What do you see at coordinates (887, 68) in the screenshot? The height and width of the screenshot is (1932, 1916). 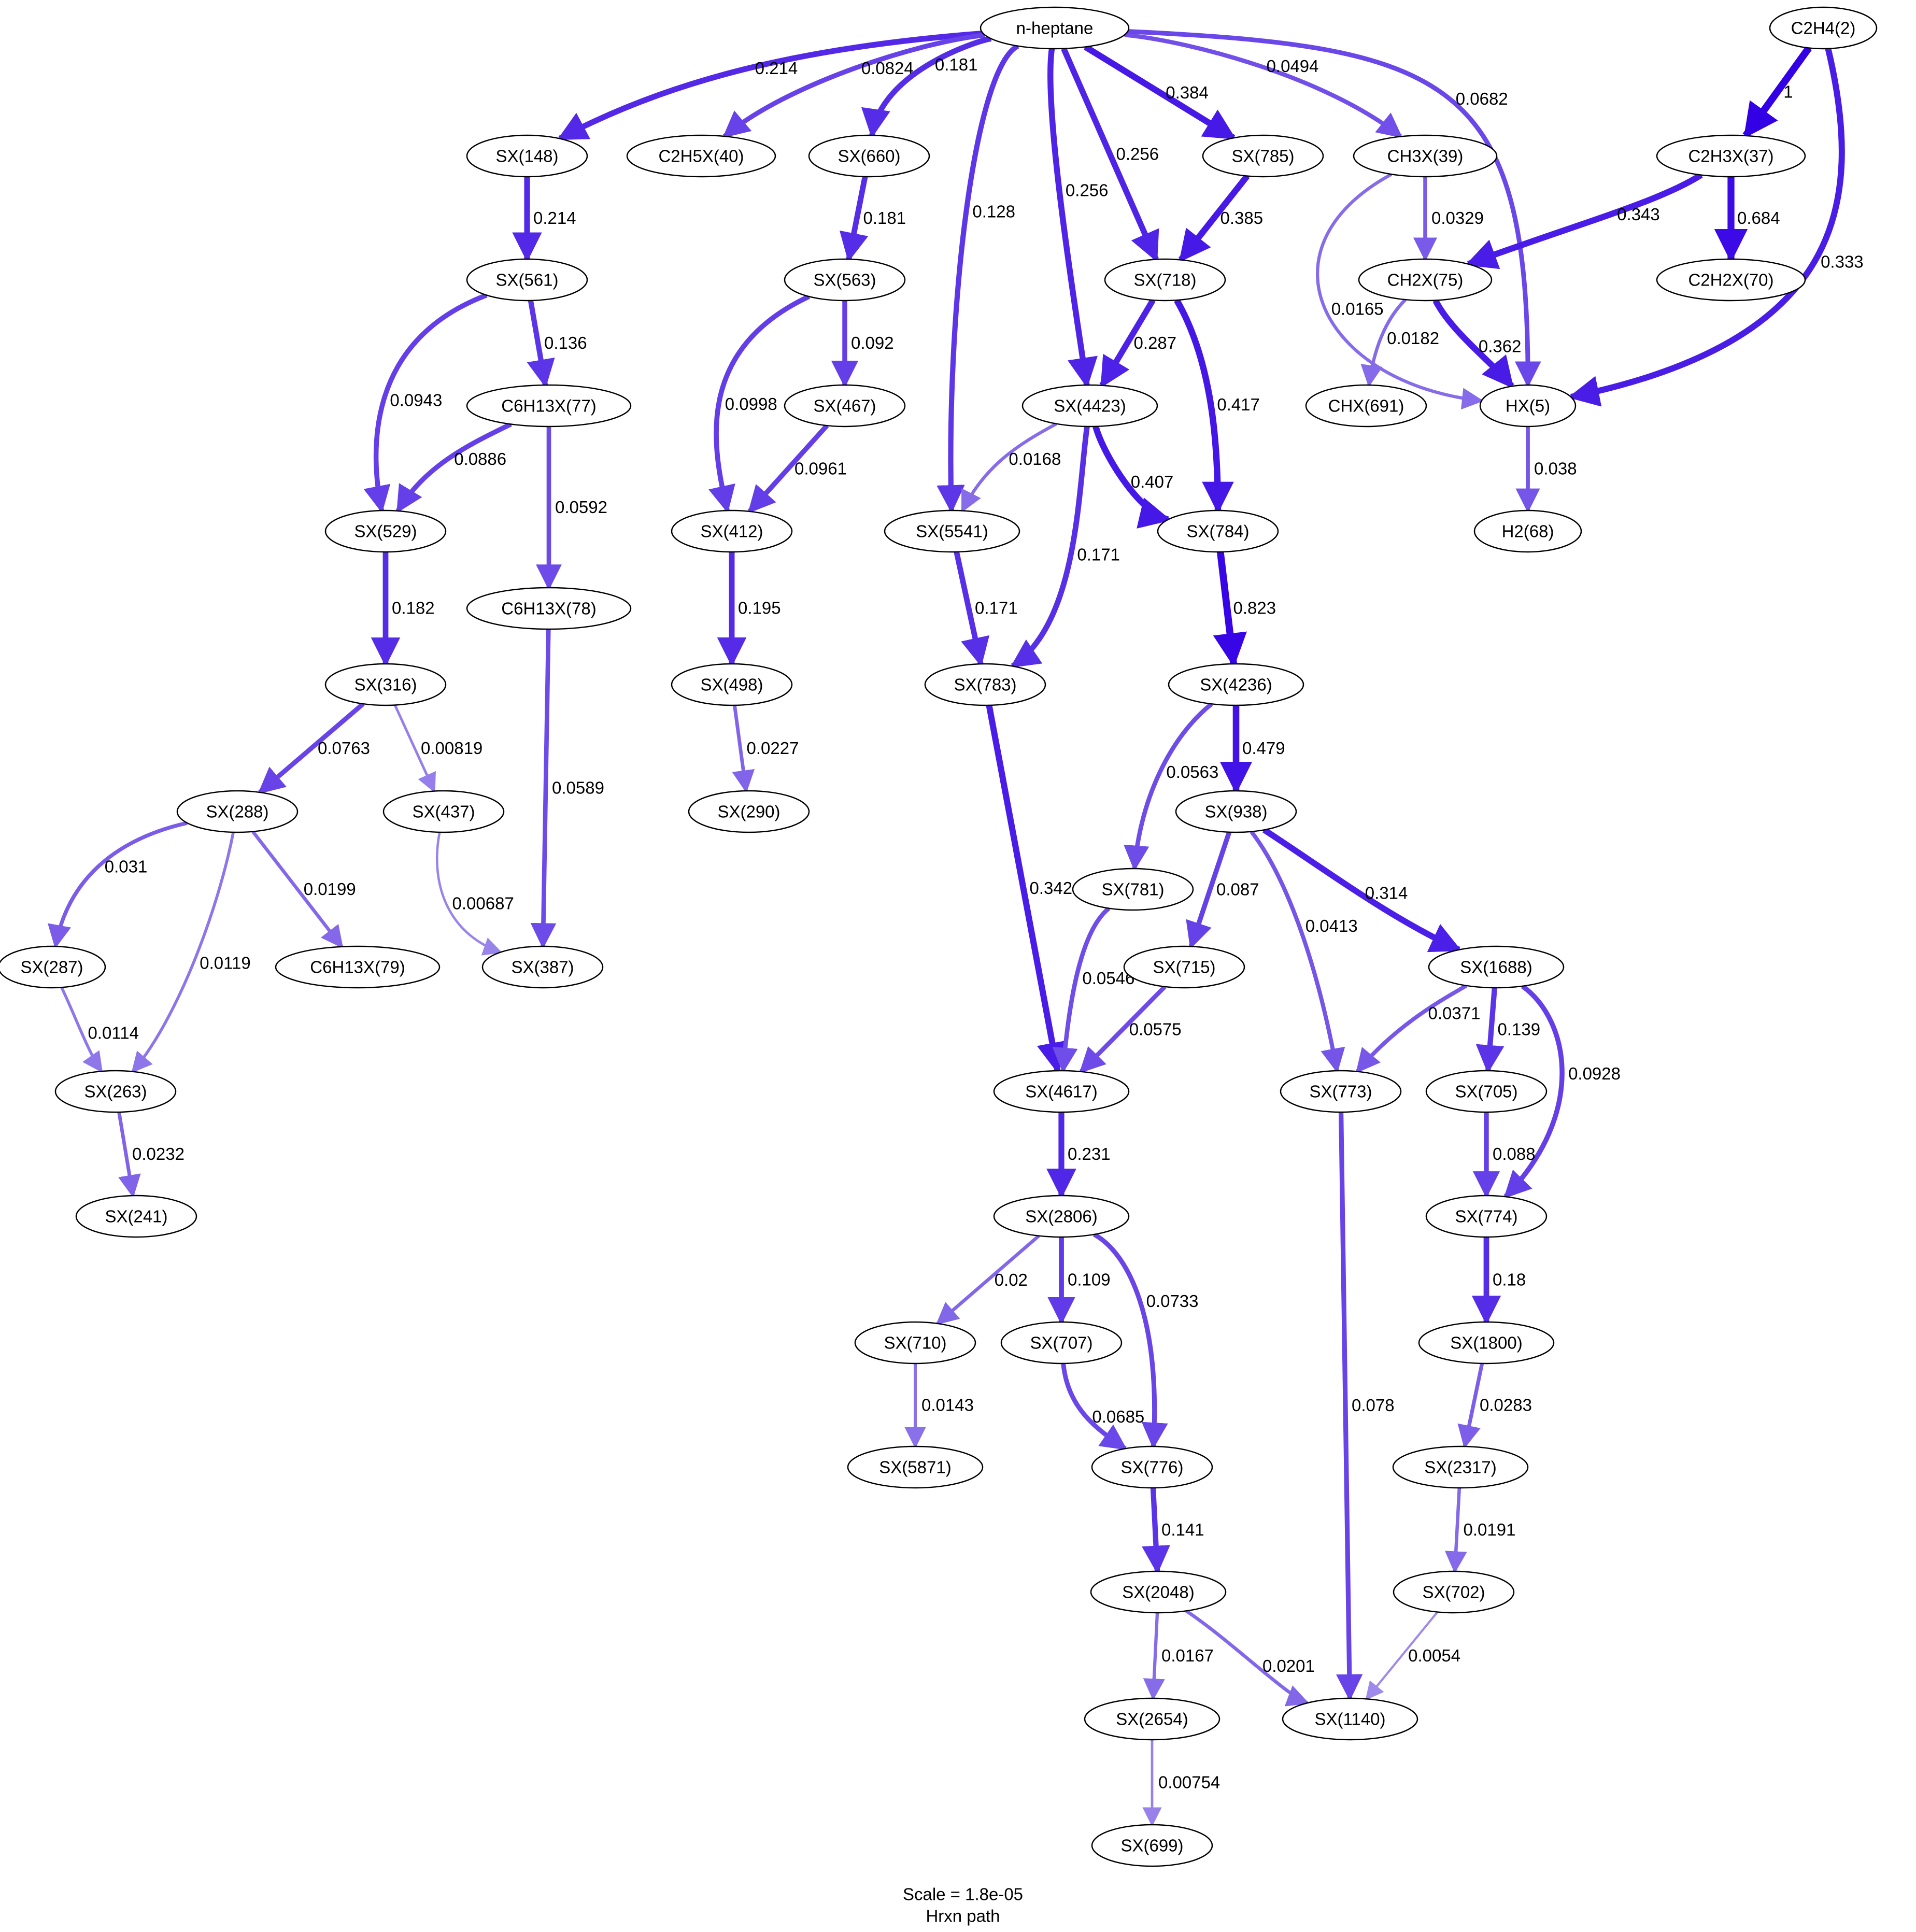 I see `edge-label: 0.0824` at bounding box center [887, 68].